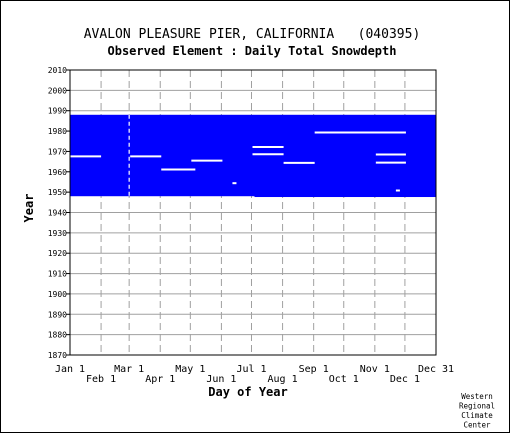  I want to click on y-tick-label: 1930, so click(57, 233).